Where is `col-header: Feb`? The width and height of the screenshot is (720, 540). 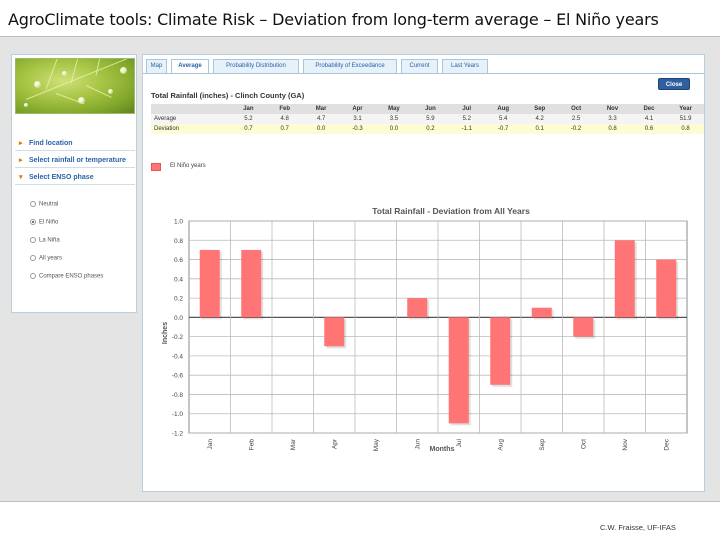 col-header: Feb is located at coordinates (284, 109).